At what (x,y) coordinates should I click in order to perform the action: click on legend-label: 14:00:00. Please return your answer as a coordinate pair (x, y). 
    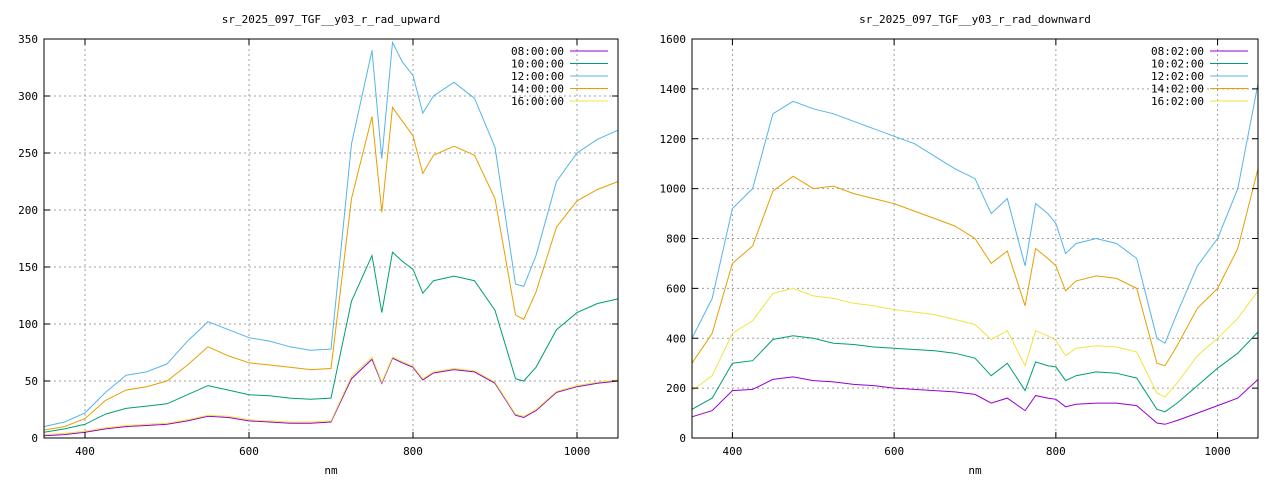
    Looking at the image, I should click on (537, 89).